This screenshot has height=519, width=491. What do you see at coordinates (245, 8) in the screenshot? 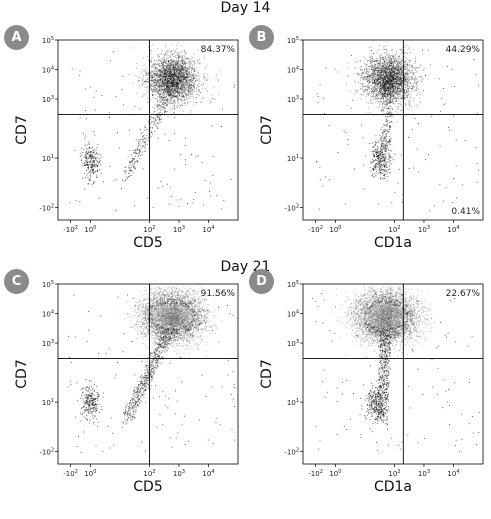
I see `day-14-title: Day 14` at bounding box center [245, 8].